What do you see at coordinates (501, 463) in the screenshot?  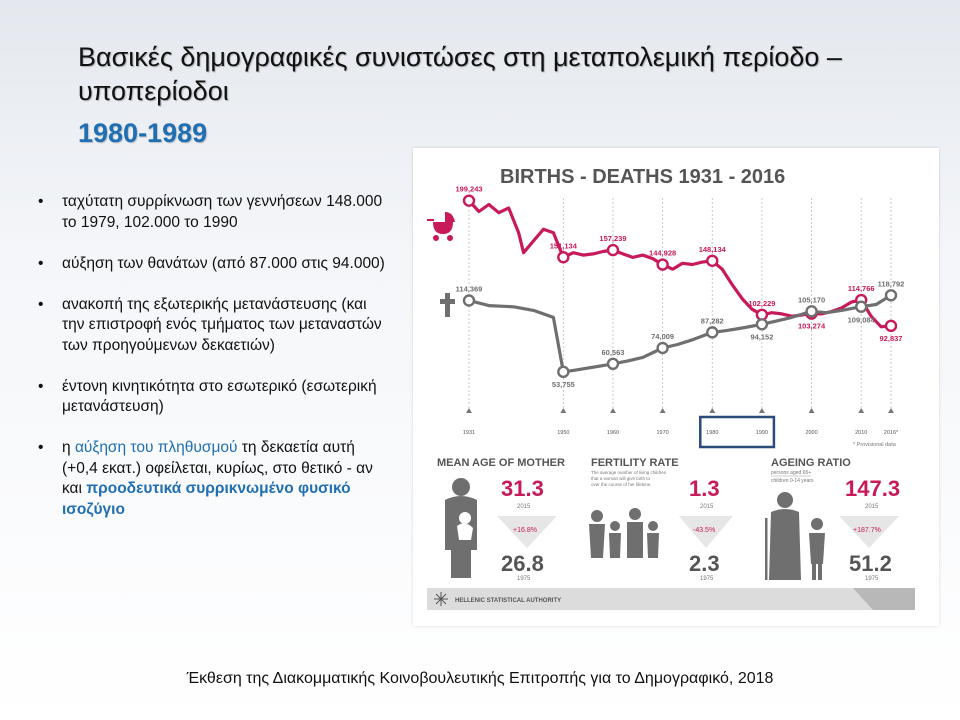 I see `mean-age-label: MEAN AGE OF MOTHER` at bounding box center [501, 463].